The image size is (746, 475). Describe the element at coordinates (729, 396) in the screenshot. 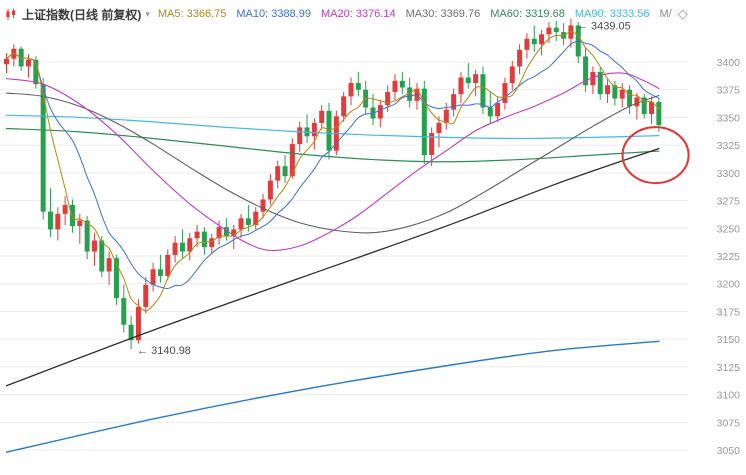

I see `y-axis-label: 3100` at that location.